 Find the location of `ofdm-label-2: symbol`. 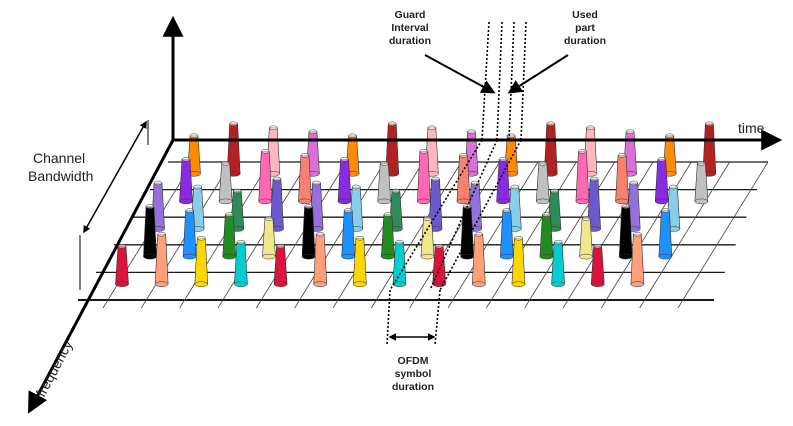

ofdm-label-2: symbol is located at coordinates (413, 374).